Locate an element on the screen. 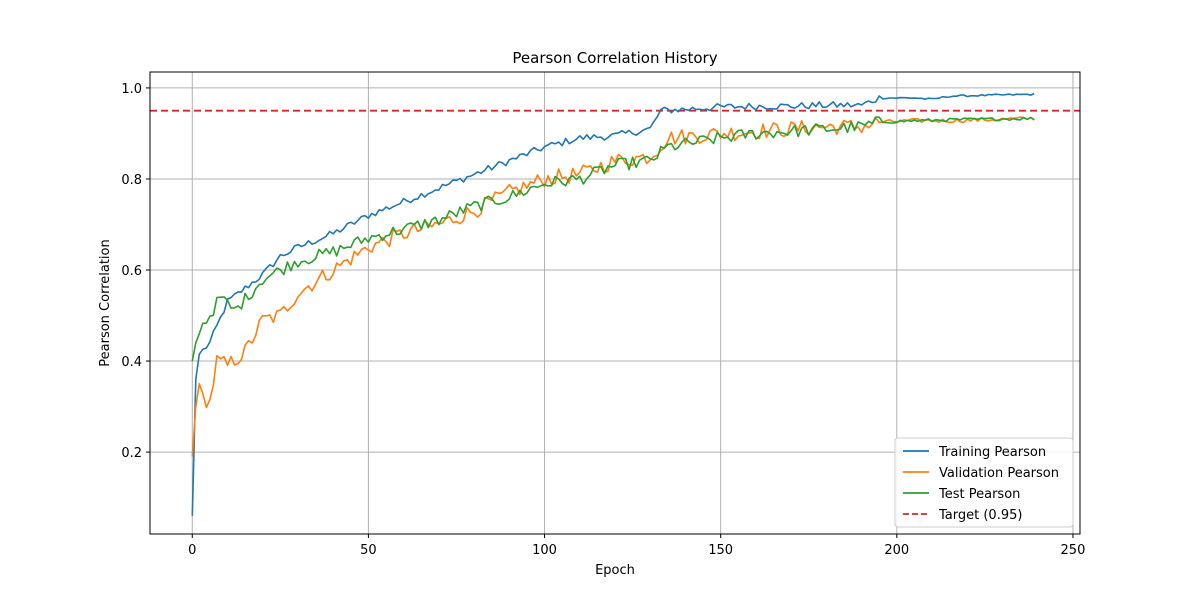 Image resolution: width=1200 pixels, height=600 pixels. y-tick-label: 1.0 is located at coordinates (131, 89).